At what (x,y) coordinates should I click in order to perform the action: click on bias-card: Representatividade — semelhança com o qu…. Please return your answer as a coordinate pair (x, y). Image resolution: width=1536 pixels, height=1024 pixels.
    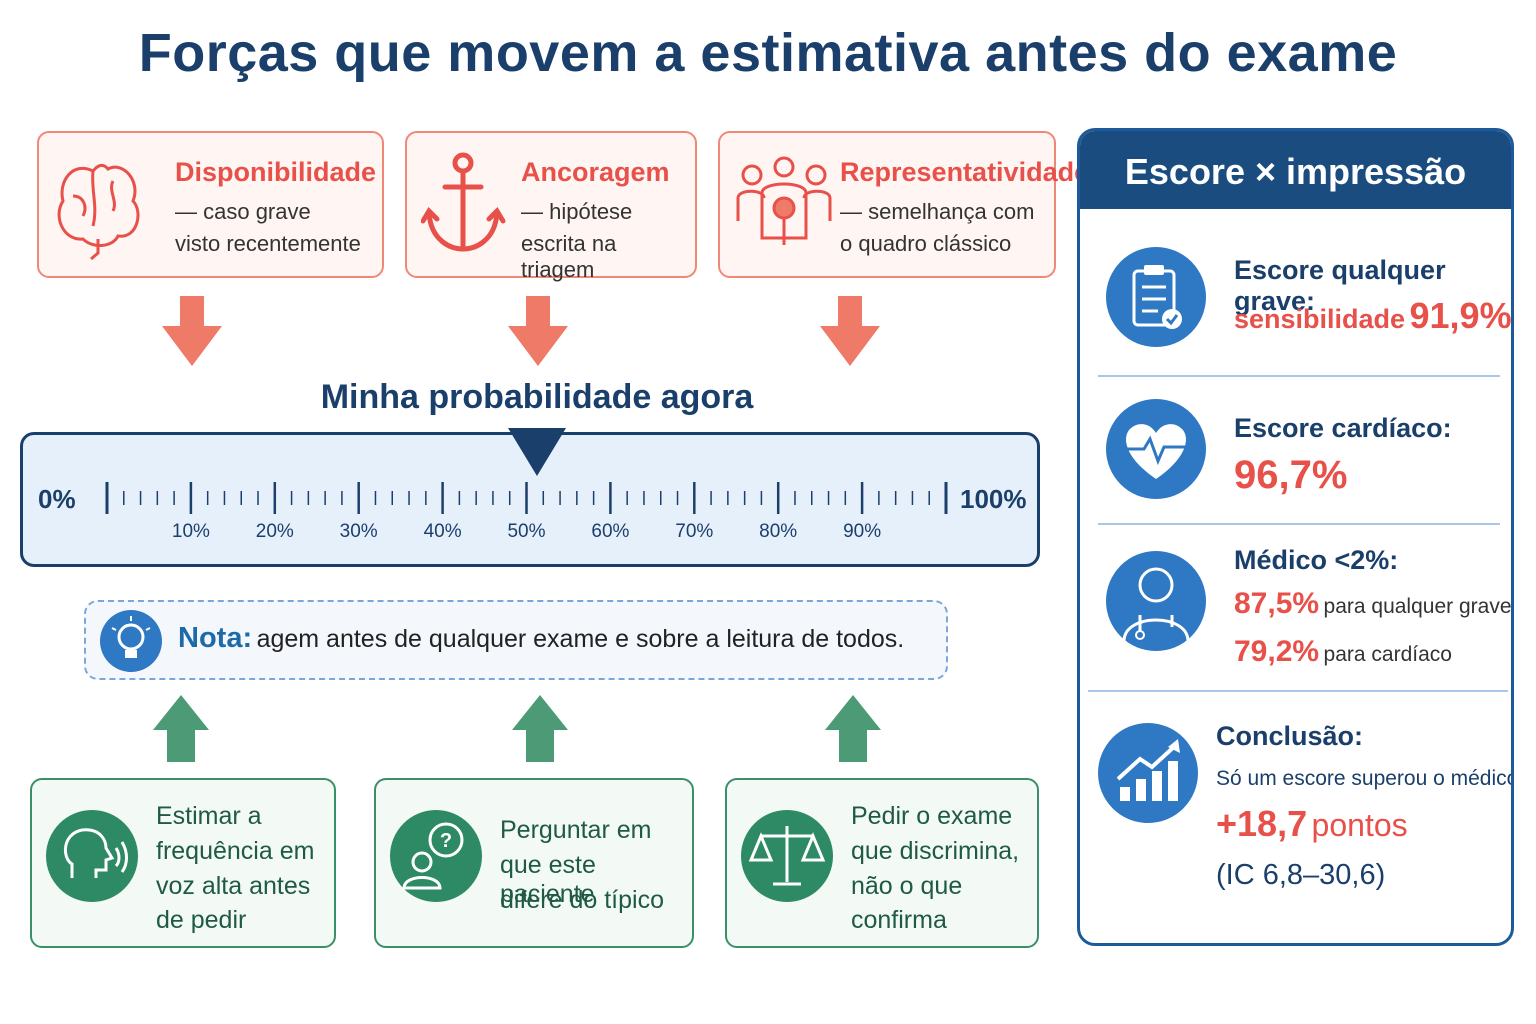
    Looking at the image, I should click on (903, 204).